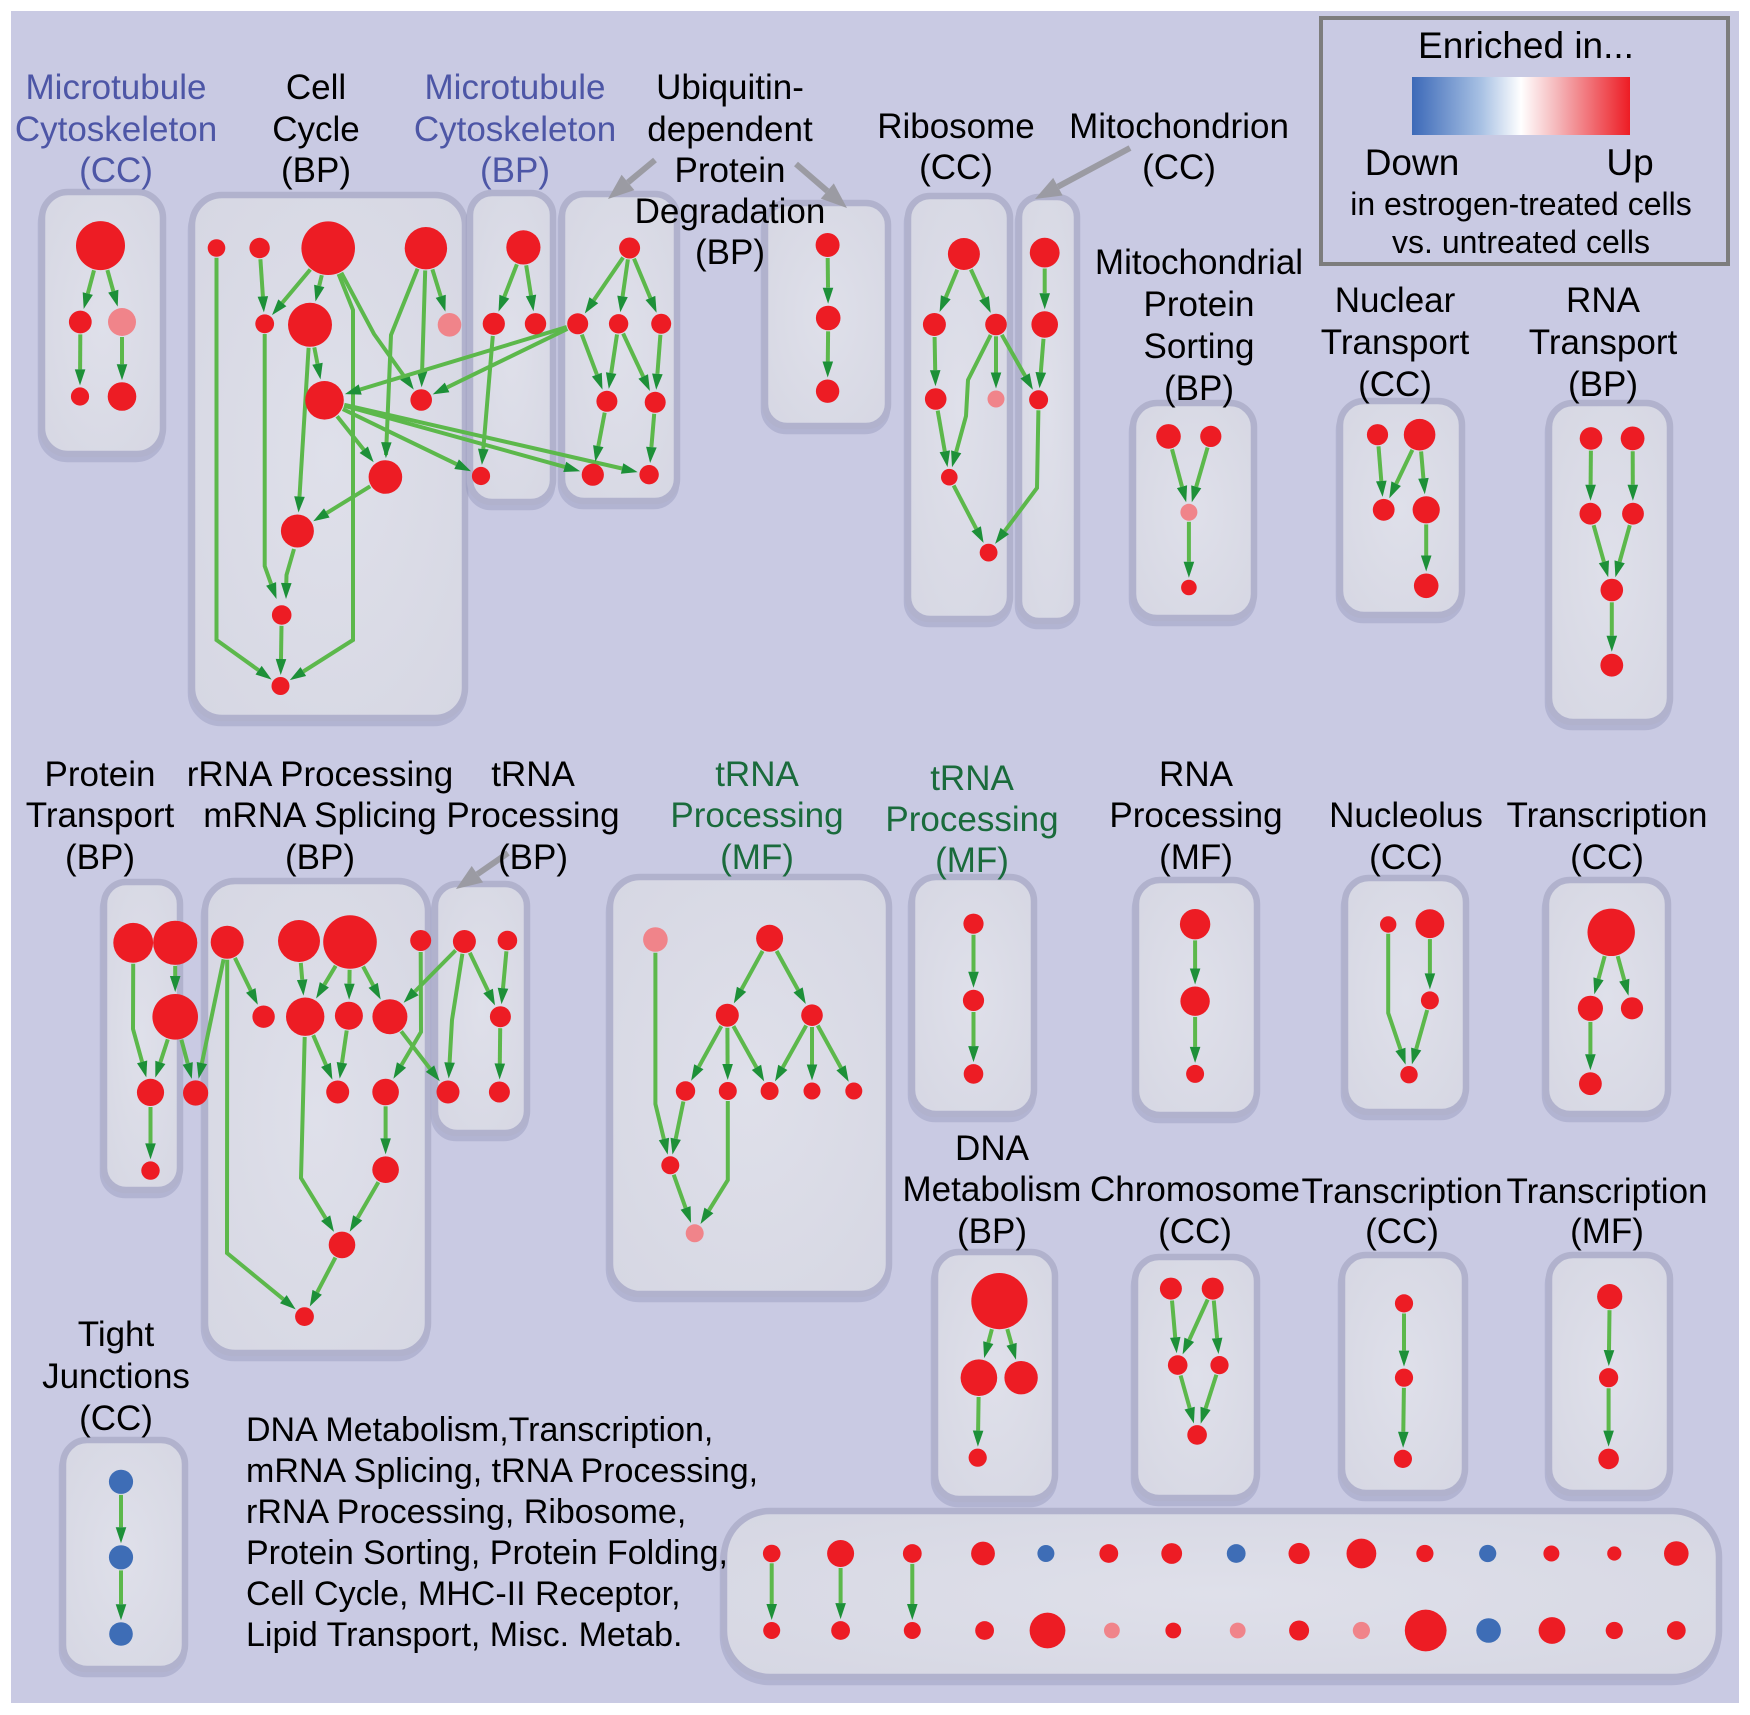 The image size is (1750, 1715). What do you see at coordinates (1199, 262) in the screenshot?
I see `svg-text: Mitochondrial` at bounding box center [1199, 262].